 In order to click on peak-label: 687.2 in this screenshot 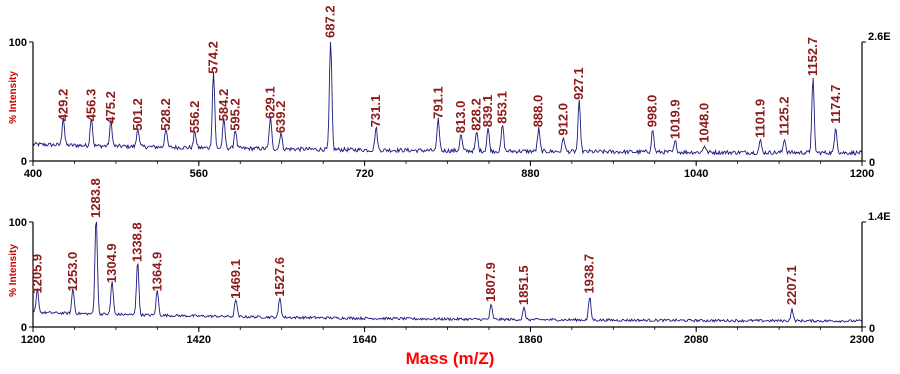, I will do `click(330, 21)`.